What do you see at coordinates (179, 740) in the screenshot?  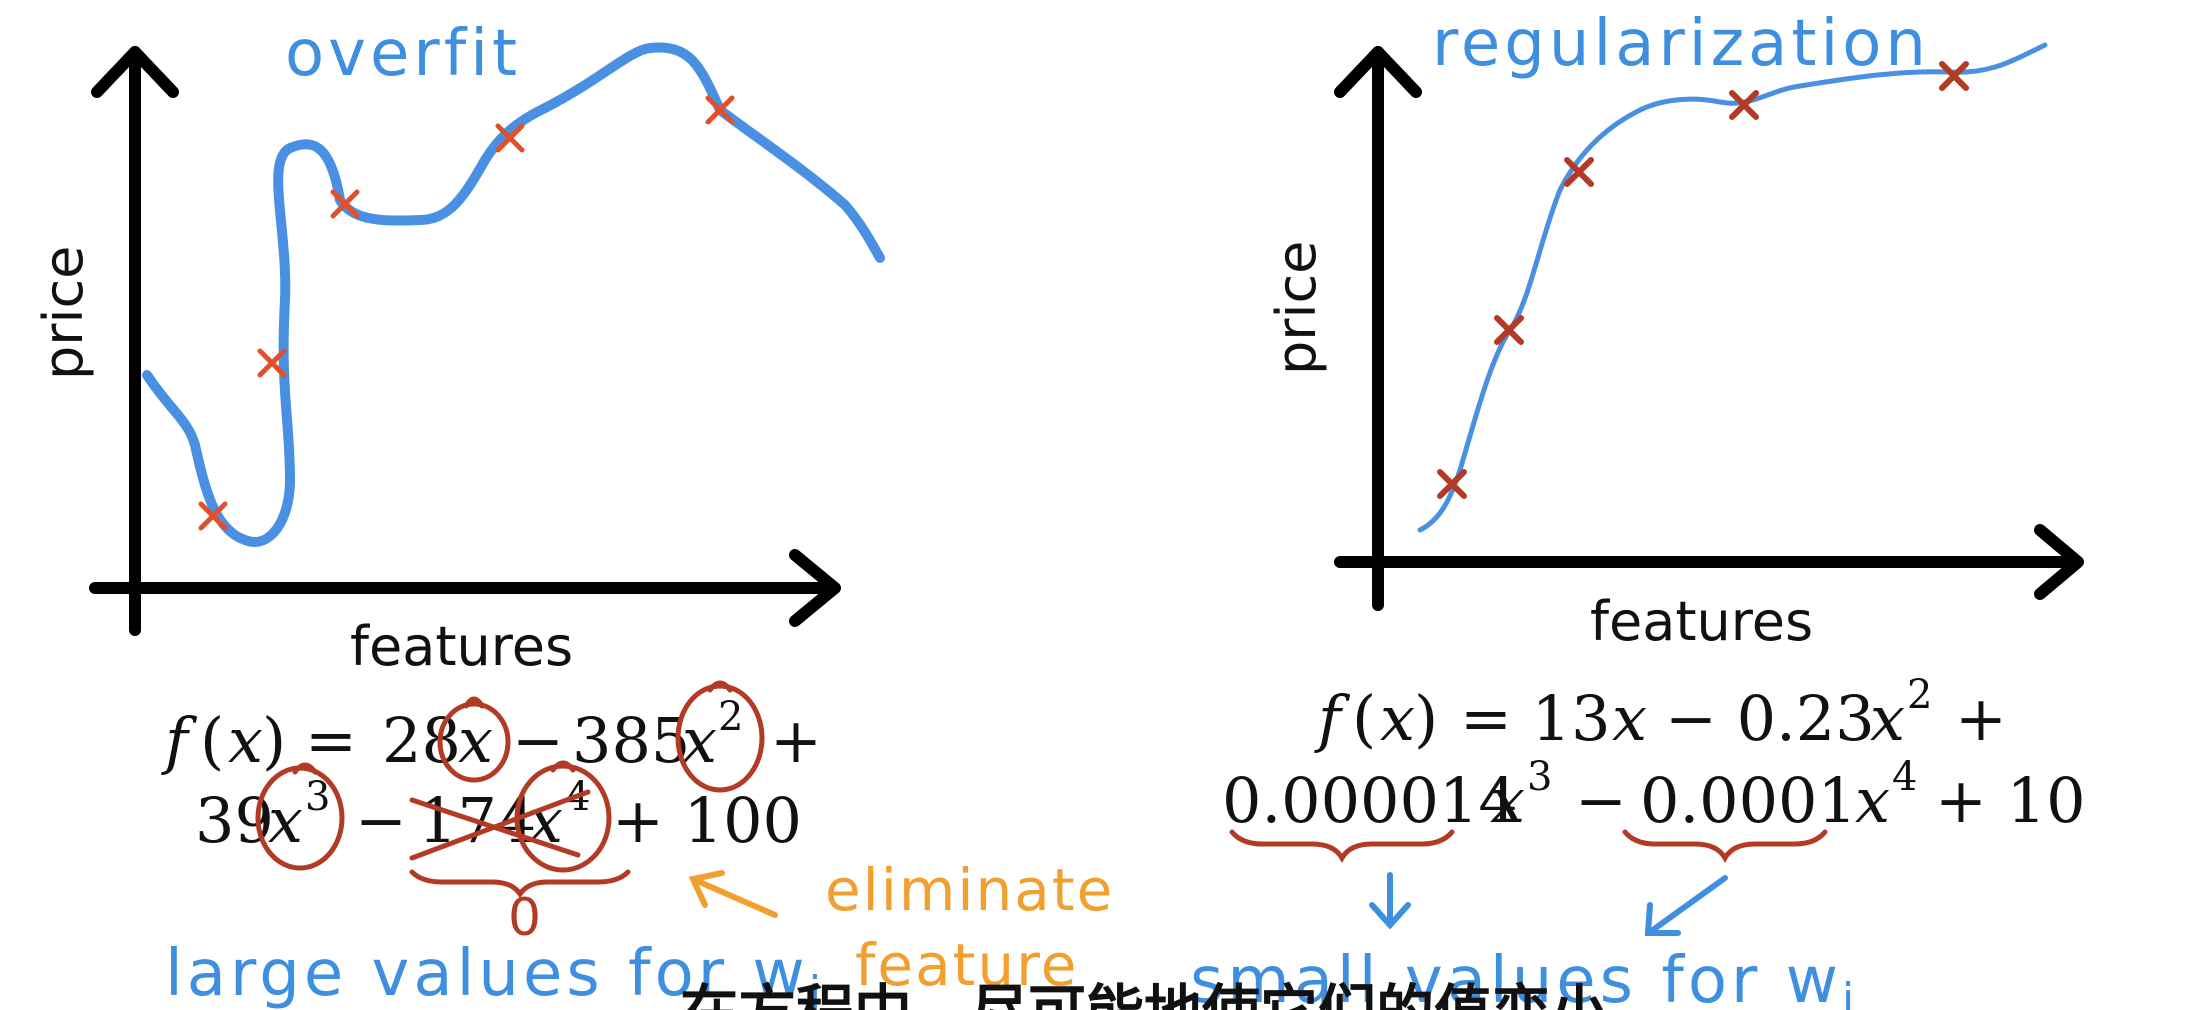 I see `eq-f: f` at bounding box center [179, 740].